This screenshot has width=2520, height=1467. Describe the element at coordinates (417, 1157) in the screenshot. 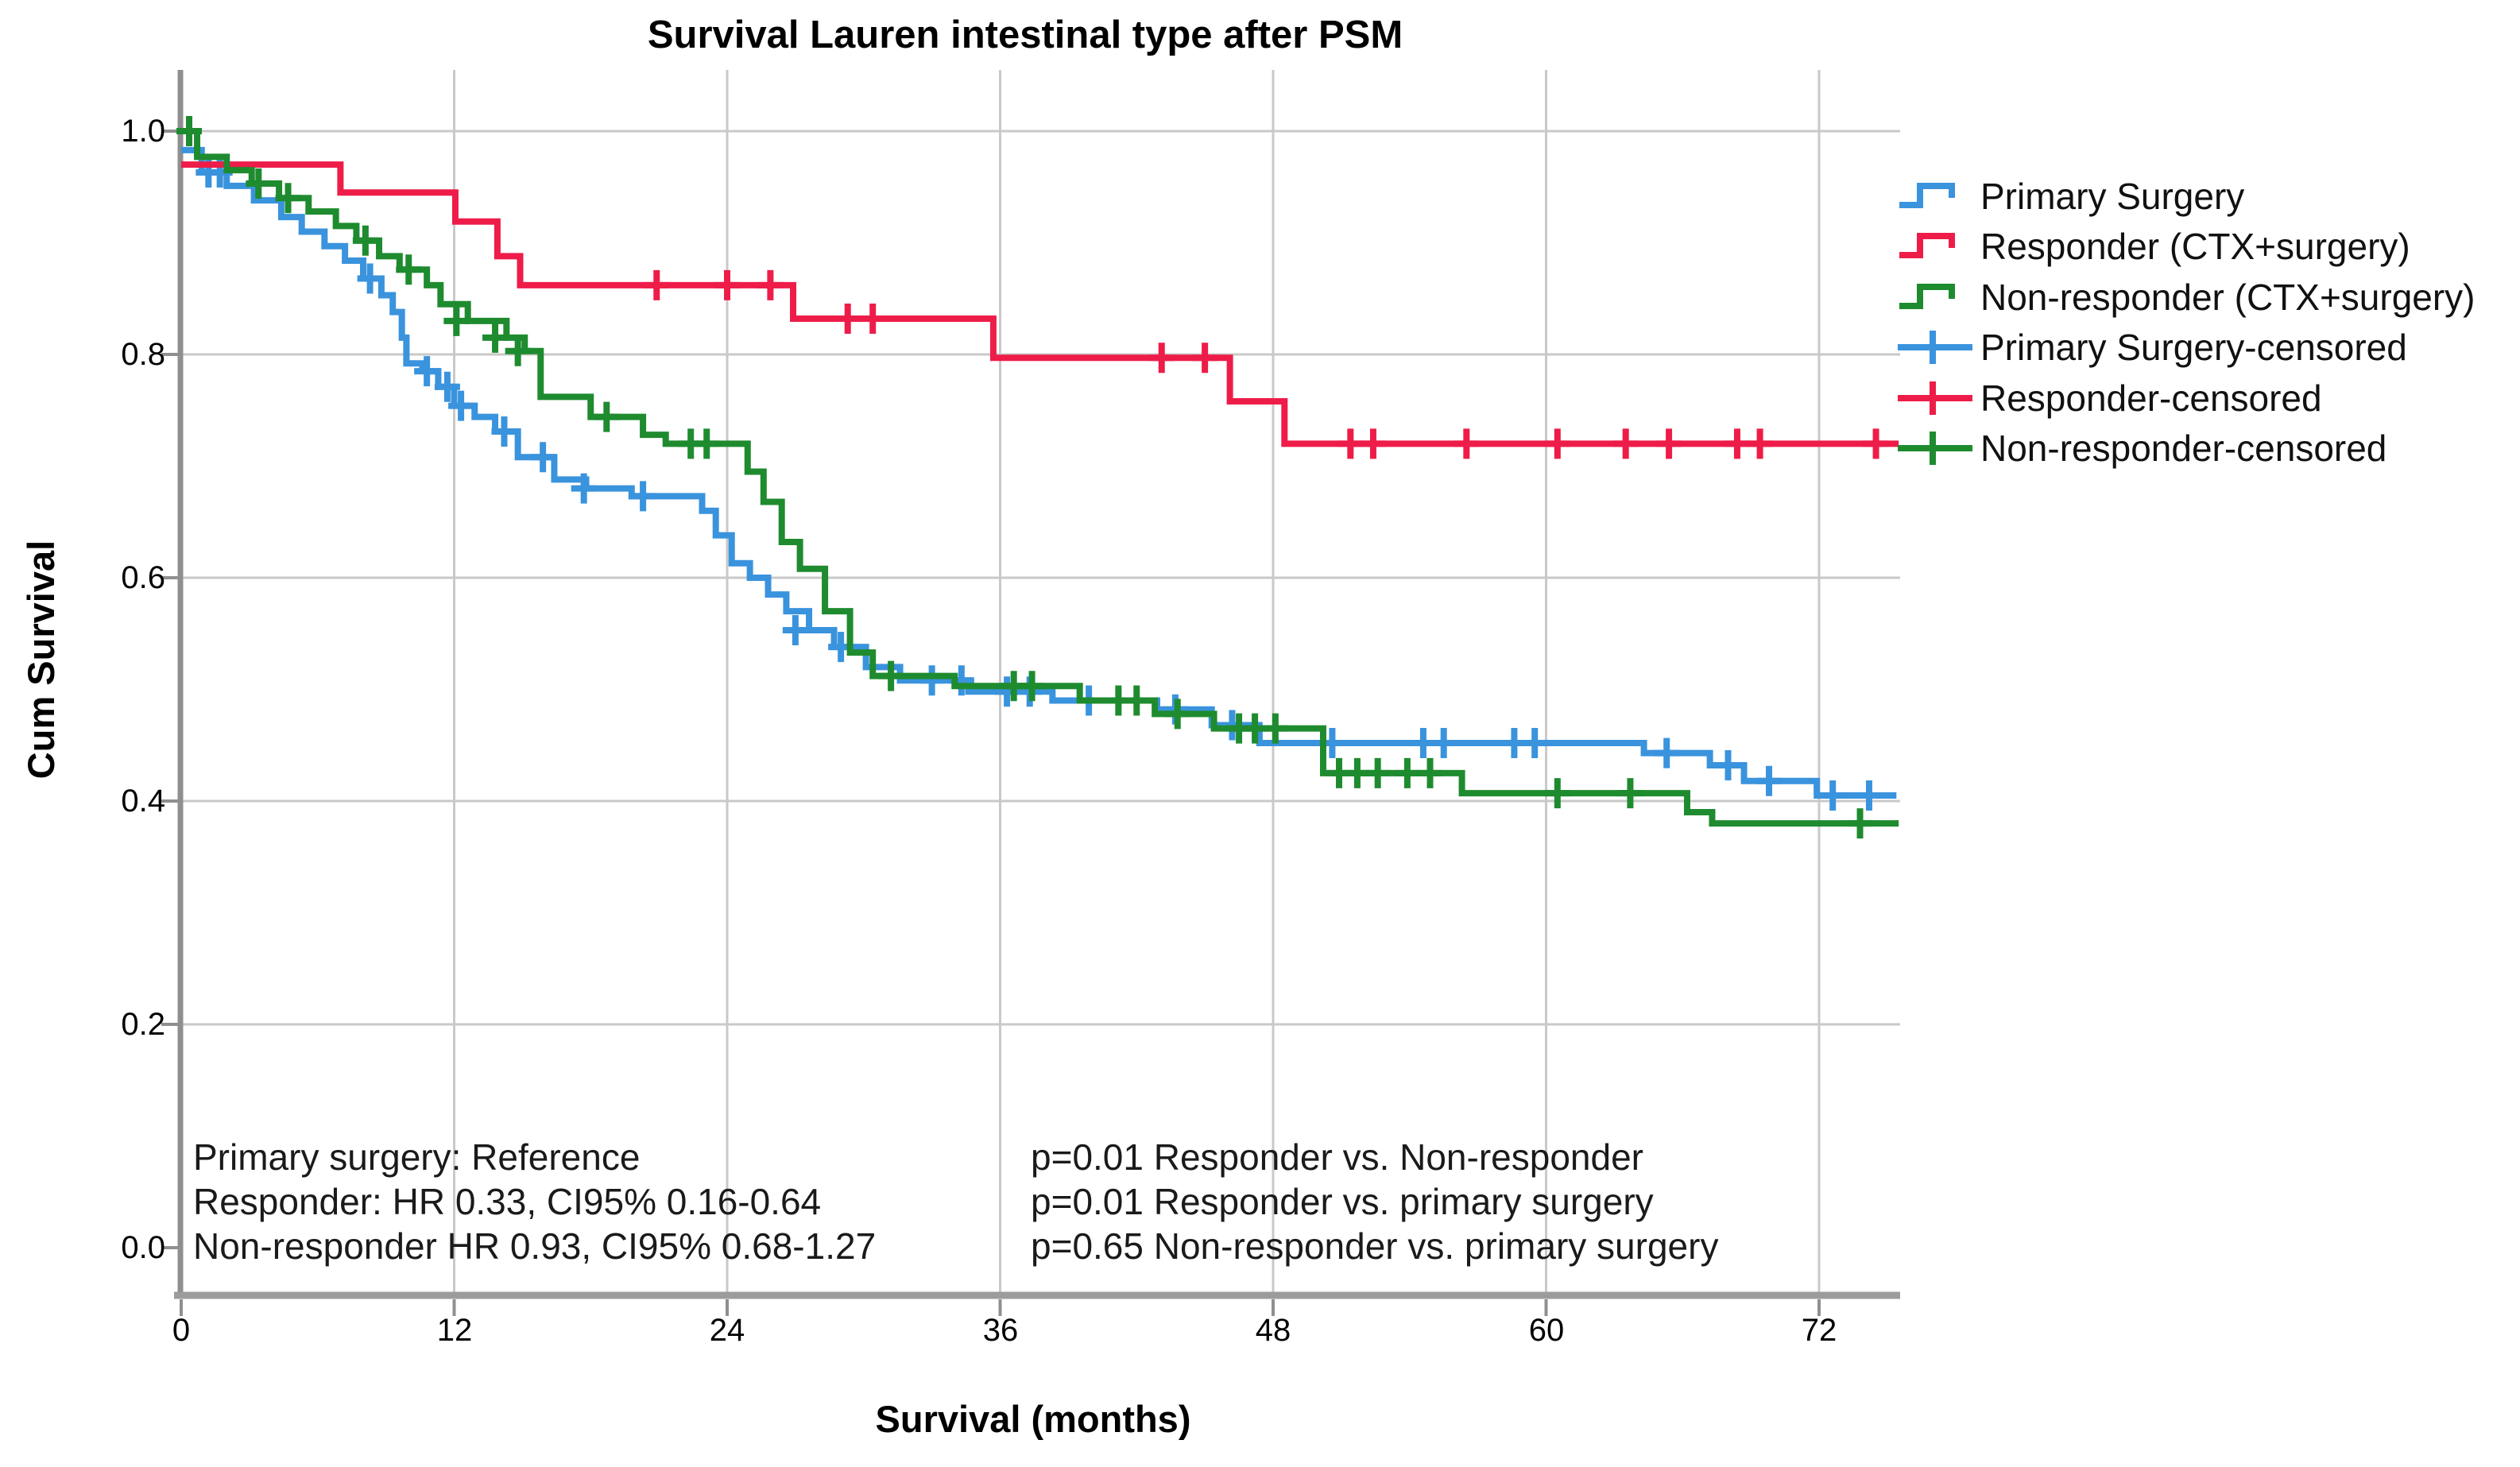

I see `hr-annotation-line: Primary surgery: Reference` at that location.